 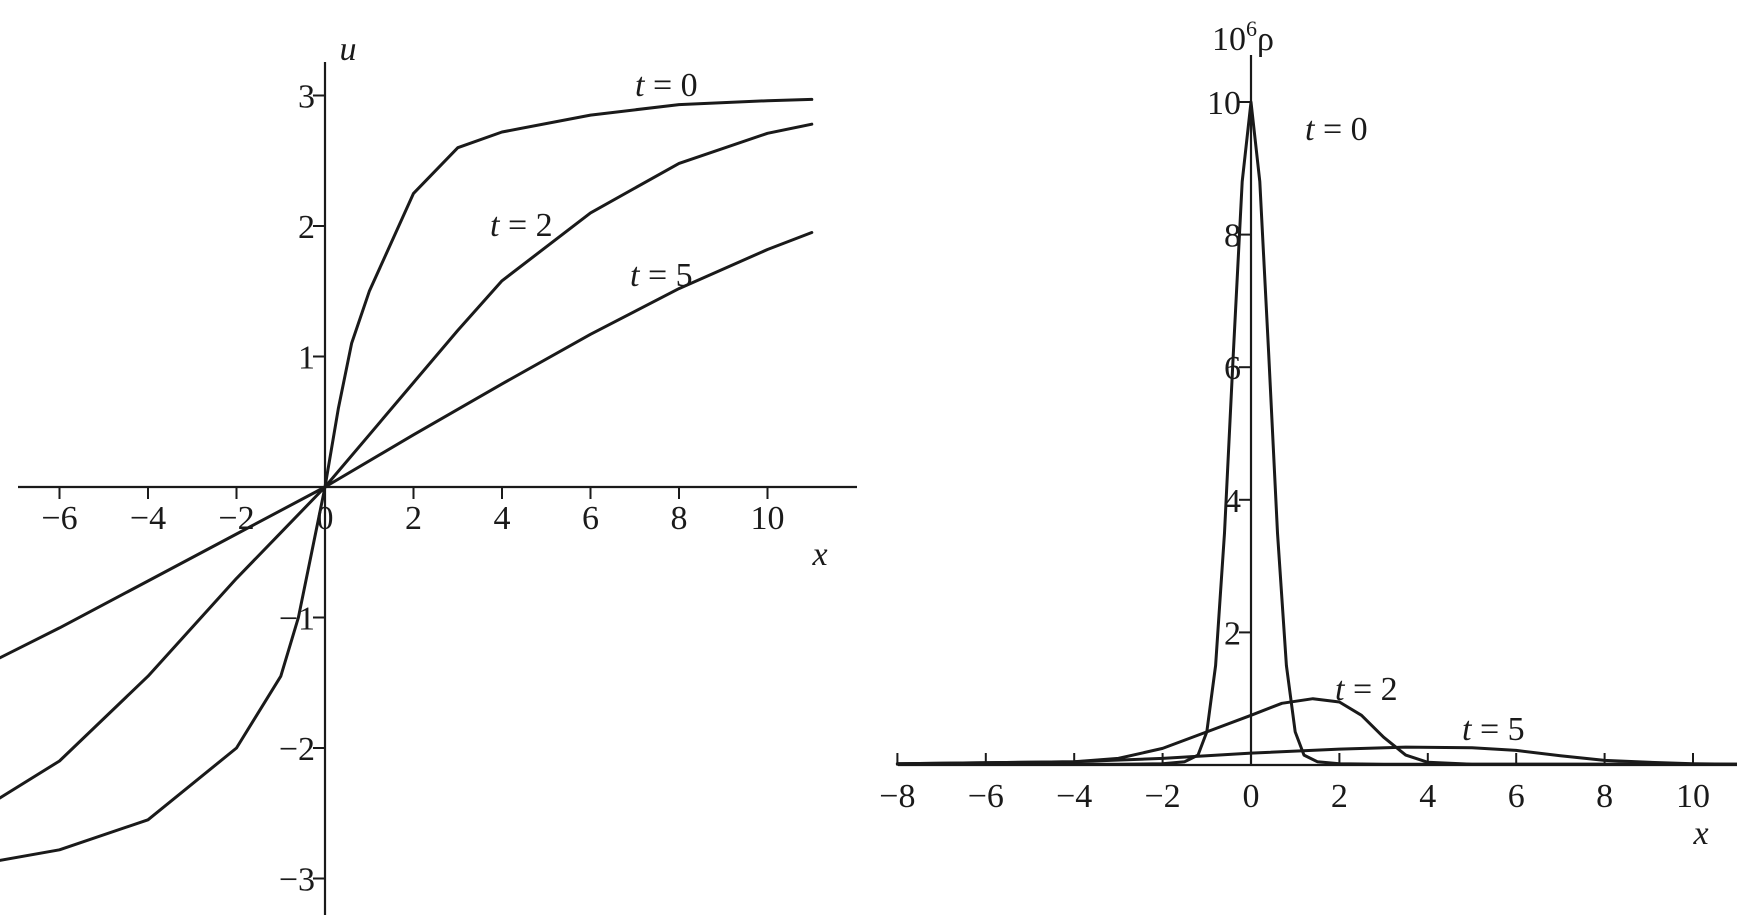 What do you see at coordinates (897, 796) in the screenshot?
I see `x-tick-label: −8` at bounding box center [897, 796].